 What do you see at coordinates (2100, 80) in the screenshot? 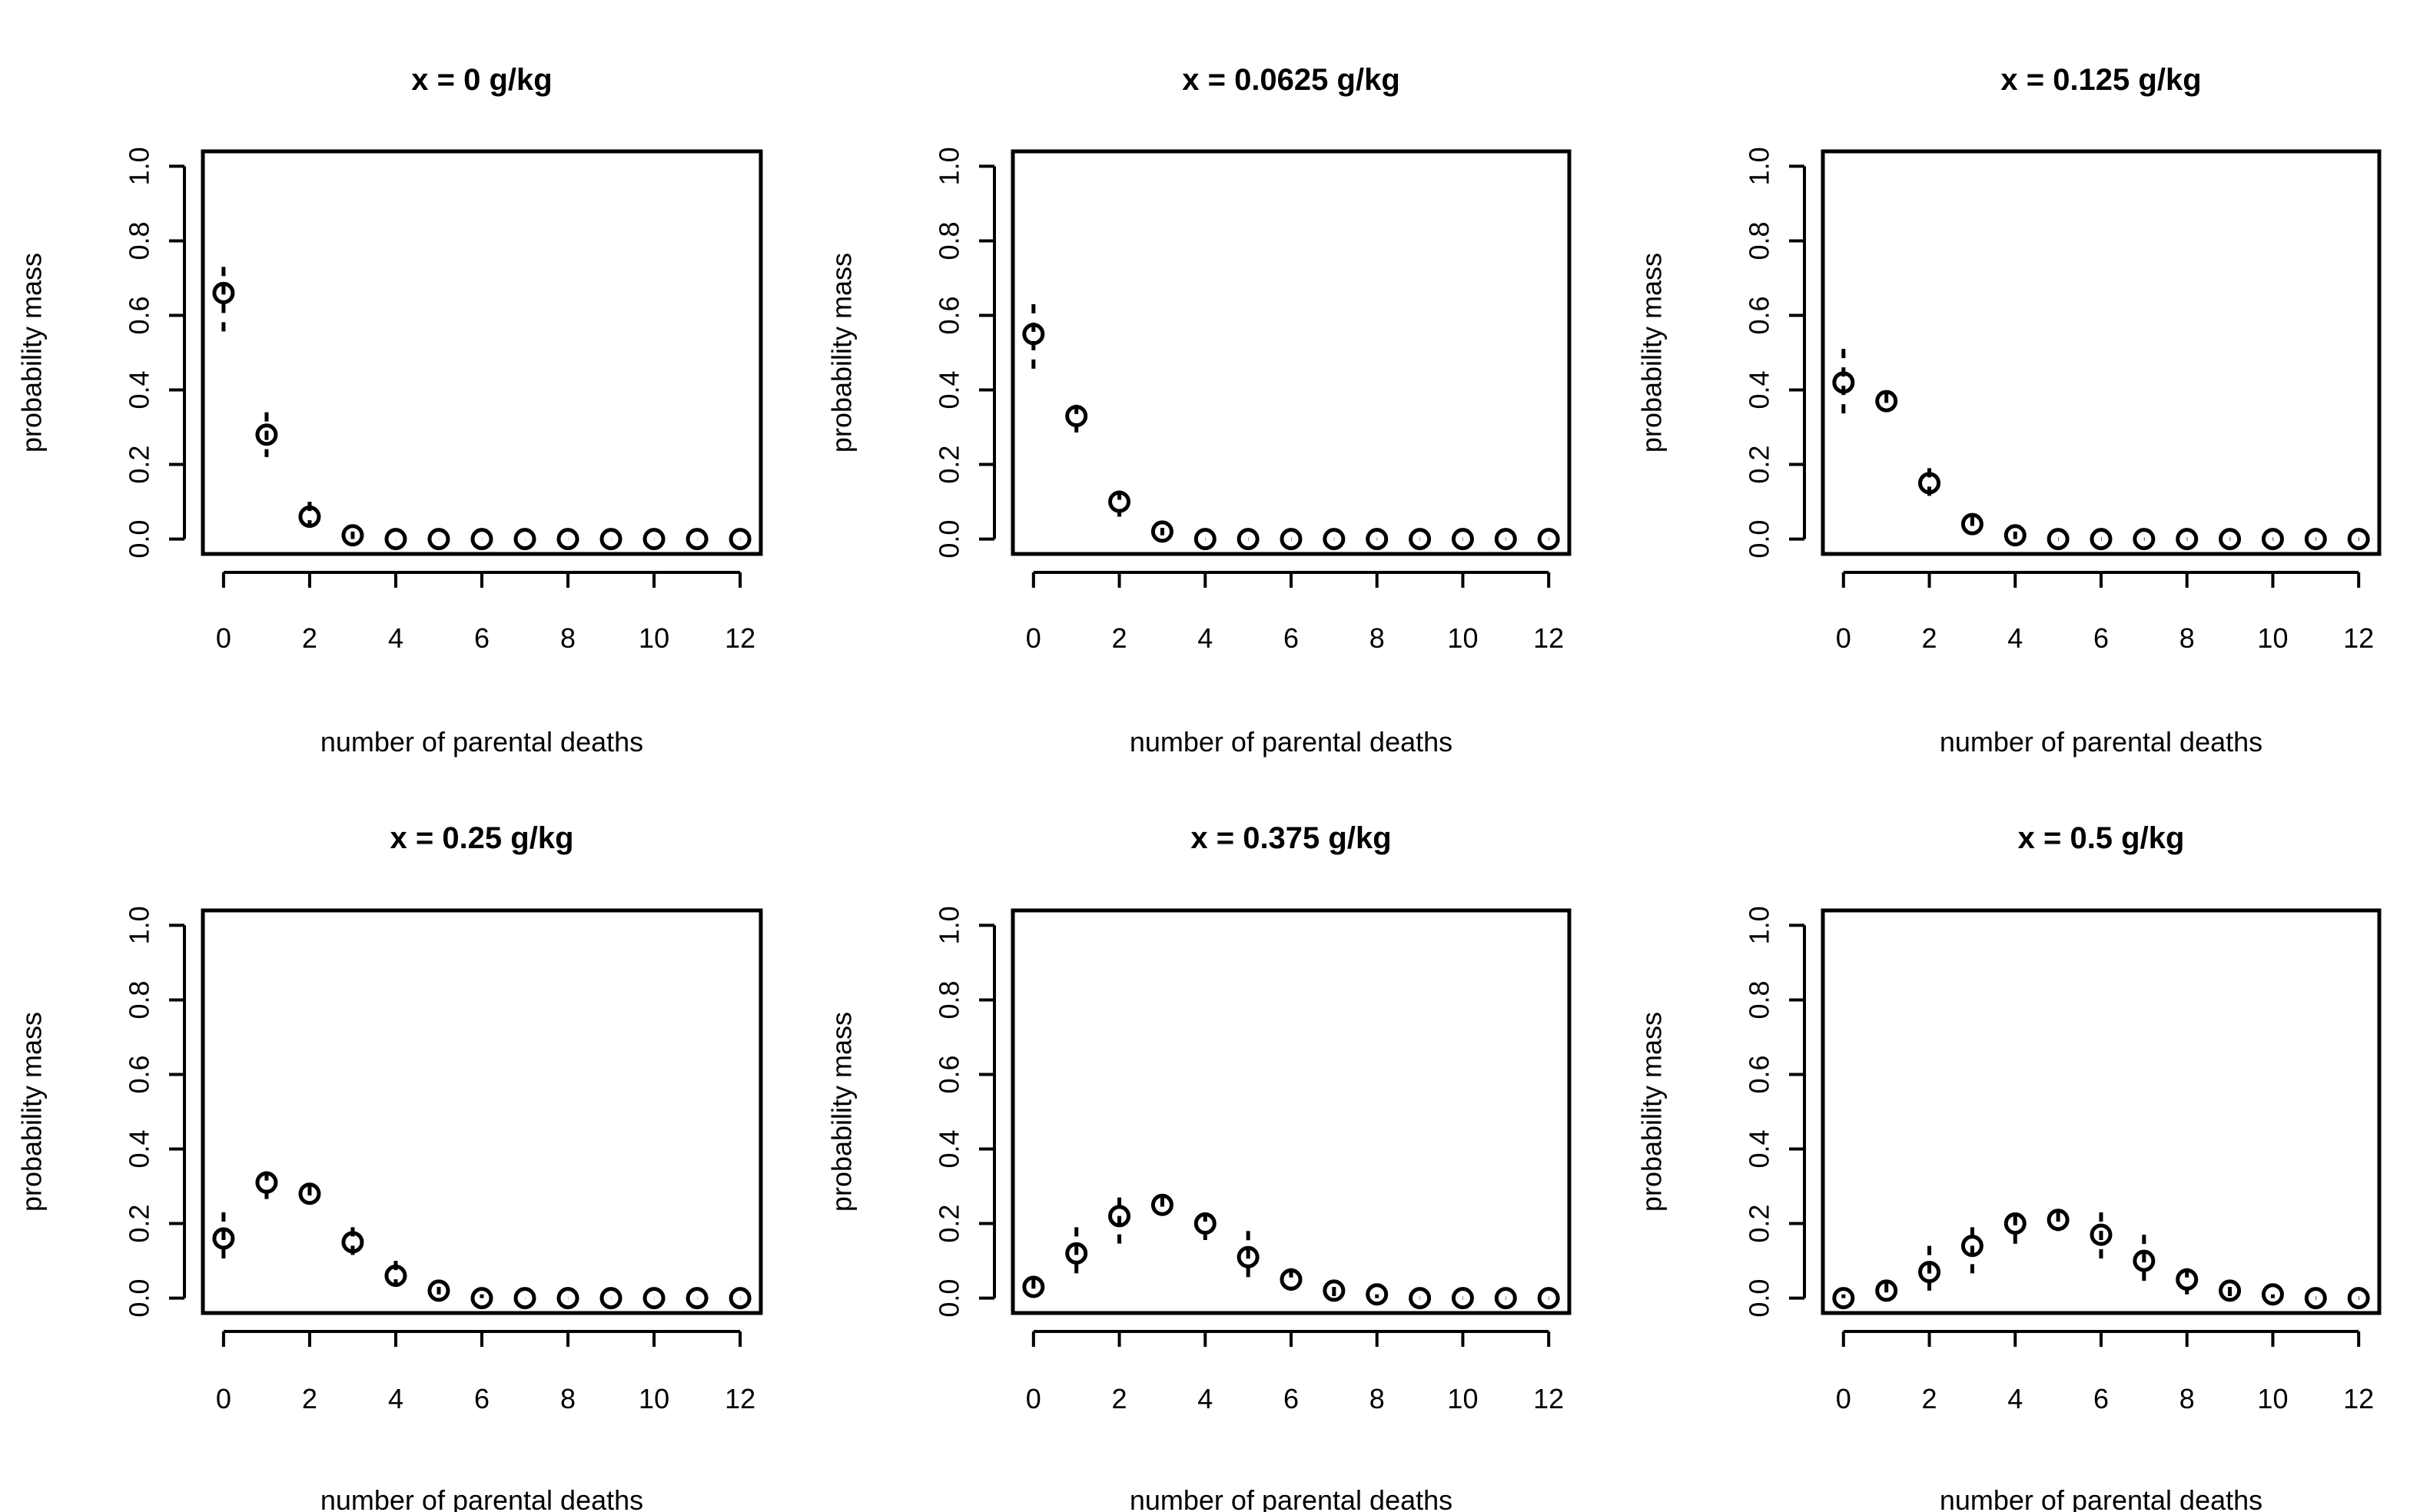
I see `chart-title: x = 0.125 g/kg` at bounding box center [2100, 80].